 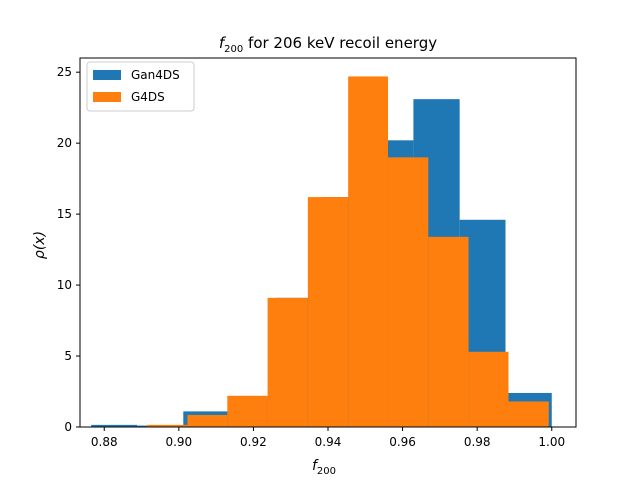 What do you see at coordinates (64, 143) in the screenshot?
I see `y-tick-label: 20` at bounding box center [64, 143].